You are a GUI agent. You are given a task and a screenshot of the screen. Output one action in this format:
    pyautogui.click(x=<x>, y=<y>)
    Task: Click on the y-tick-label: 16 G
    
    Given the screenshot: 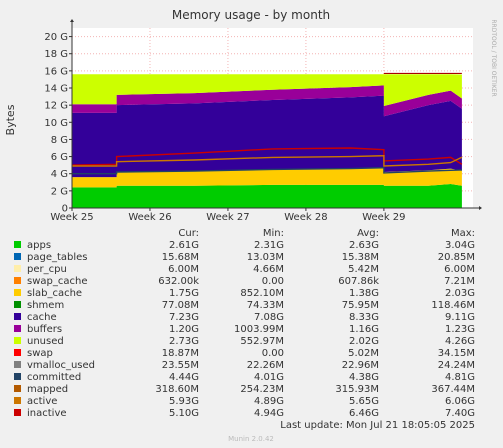 What is the action you would take?
    pyautogui.click(x=56, y=71)
    